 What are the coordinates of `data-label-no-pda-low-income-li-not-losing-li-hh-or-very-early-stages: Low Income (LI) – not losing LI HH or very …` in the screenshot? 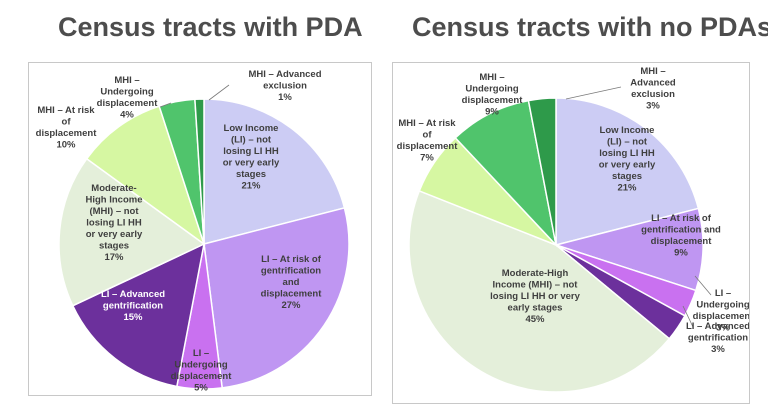 It's located at (627, 159).